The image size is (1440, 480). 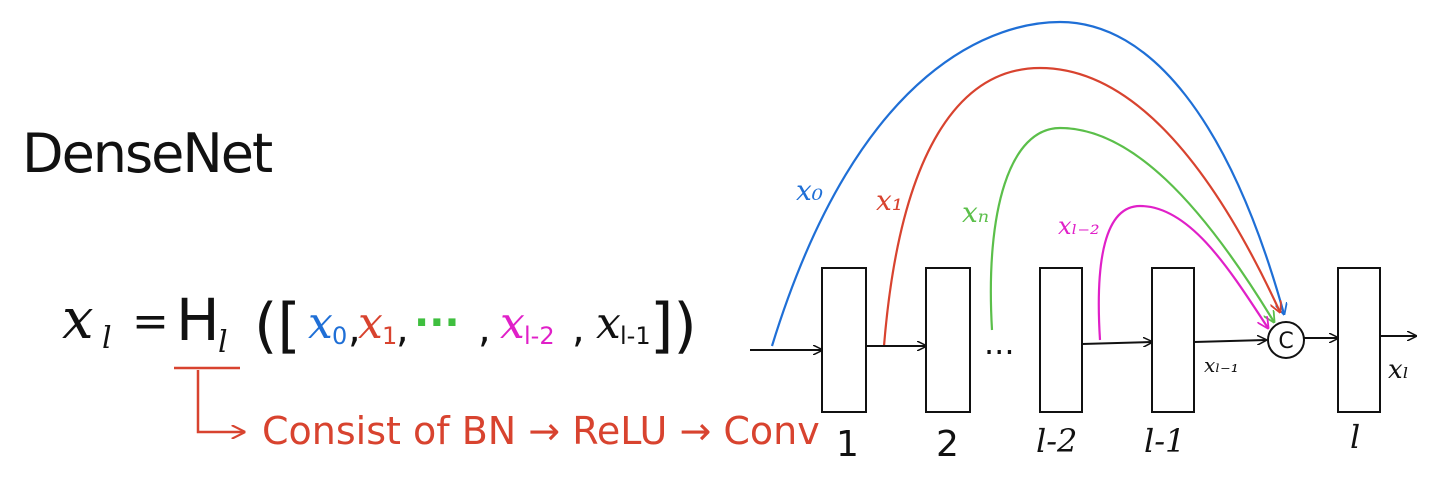 What do you see at coordinates (1355, 437) in the screenshot?
I see `layer-label-l: l` at bounding box center [1355, 437].